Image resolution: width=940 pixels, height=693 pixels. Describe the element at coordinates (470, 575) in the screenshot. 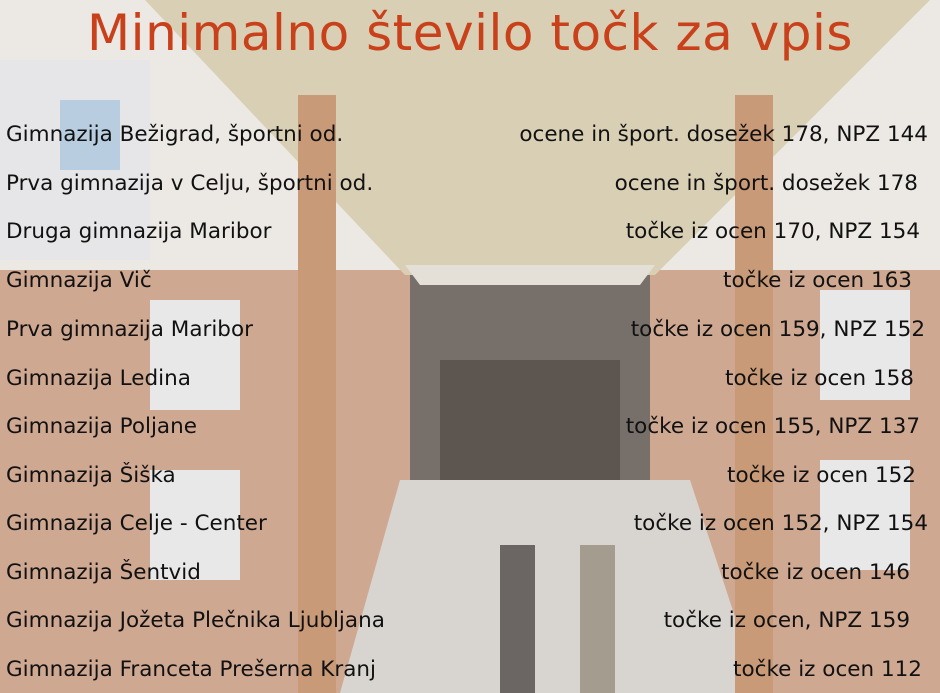

I see `list-item: Gimnazija Šentvid točke iz ocen 146` at that location.